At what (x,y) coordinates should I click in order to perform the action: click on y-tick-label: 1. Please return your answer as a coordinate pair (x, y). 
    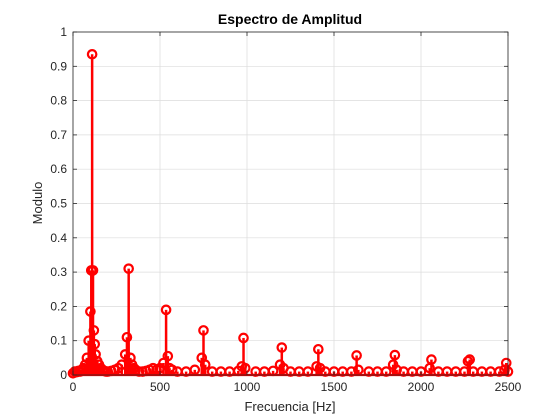
    Looking at the image, I should click on (63, 32).